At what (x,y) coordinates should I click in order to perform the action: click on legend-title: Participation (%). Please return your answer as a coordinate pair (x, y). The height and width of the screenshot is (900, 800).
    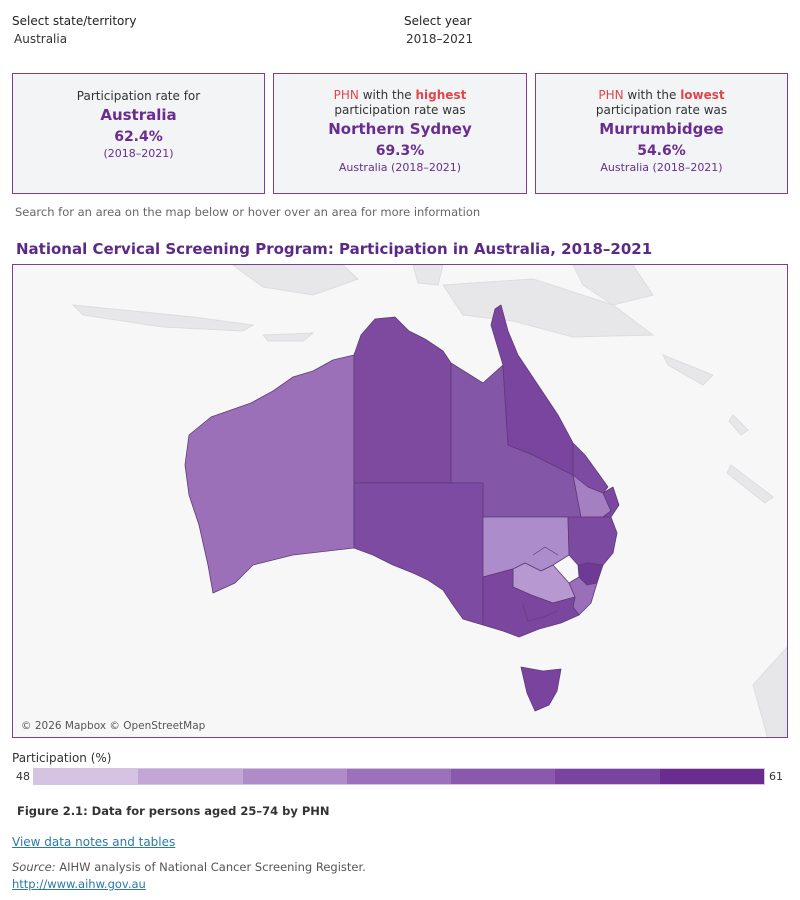
    Looking at the image, I should click on (62, 758).